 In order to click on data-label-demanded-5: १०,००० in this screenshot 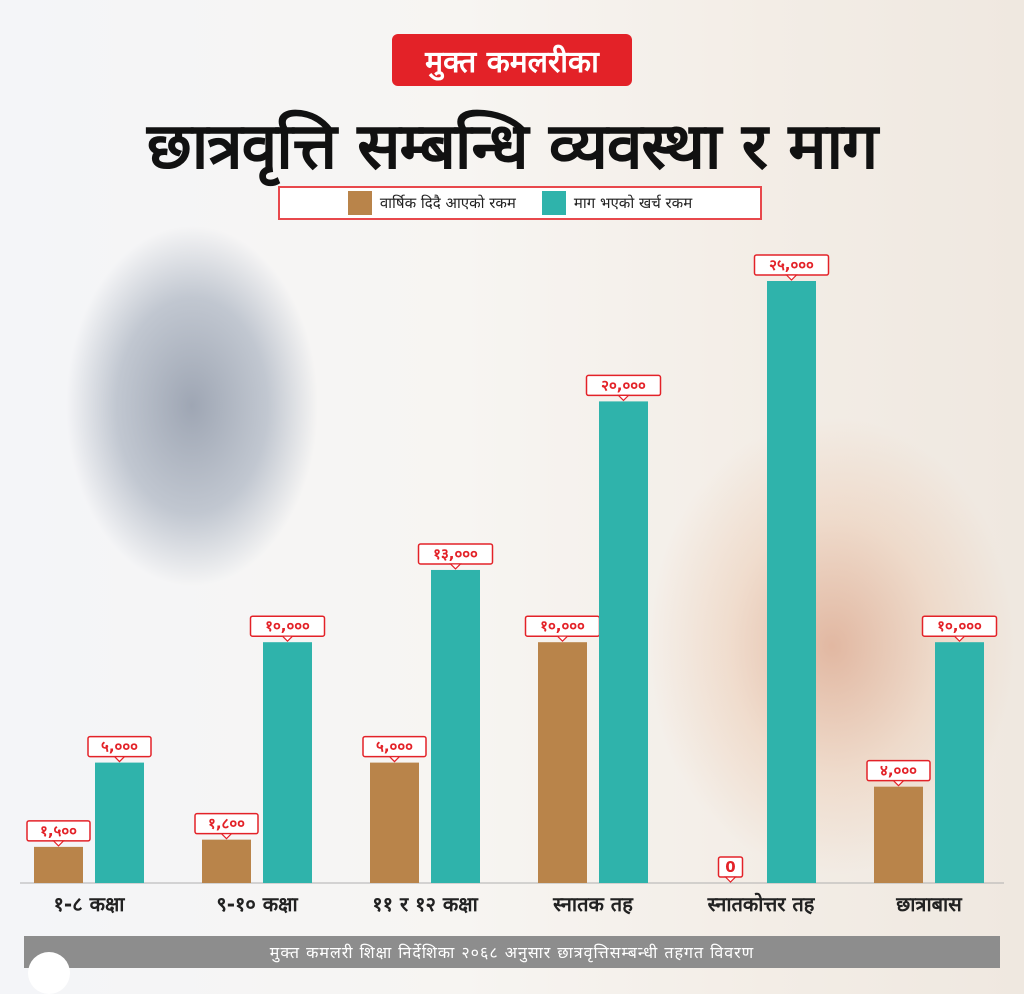, I will do `click(959, 626)`.